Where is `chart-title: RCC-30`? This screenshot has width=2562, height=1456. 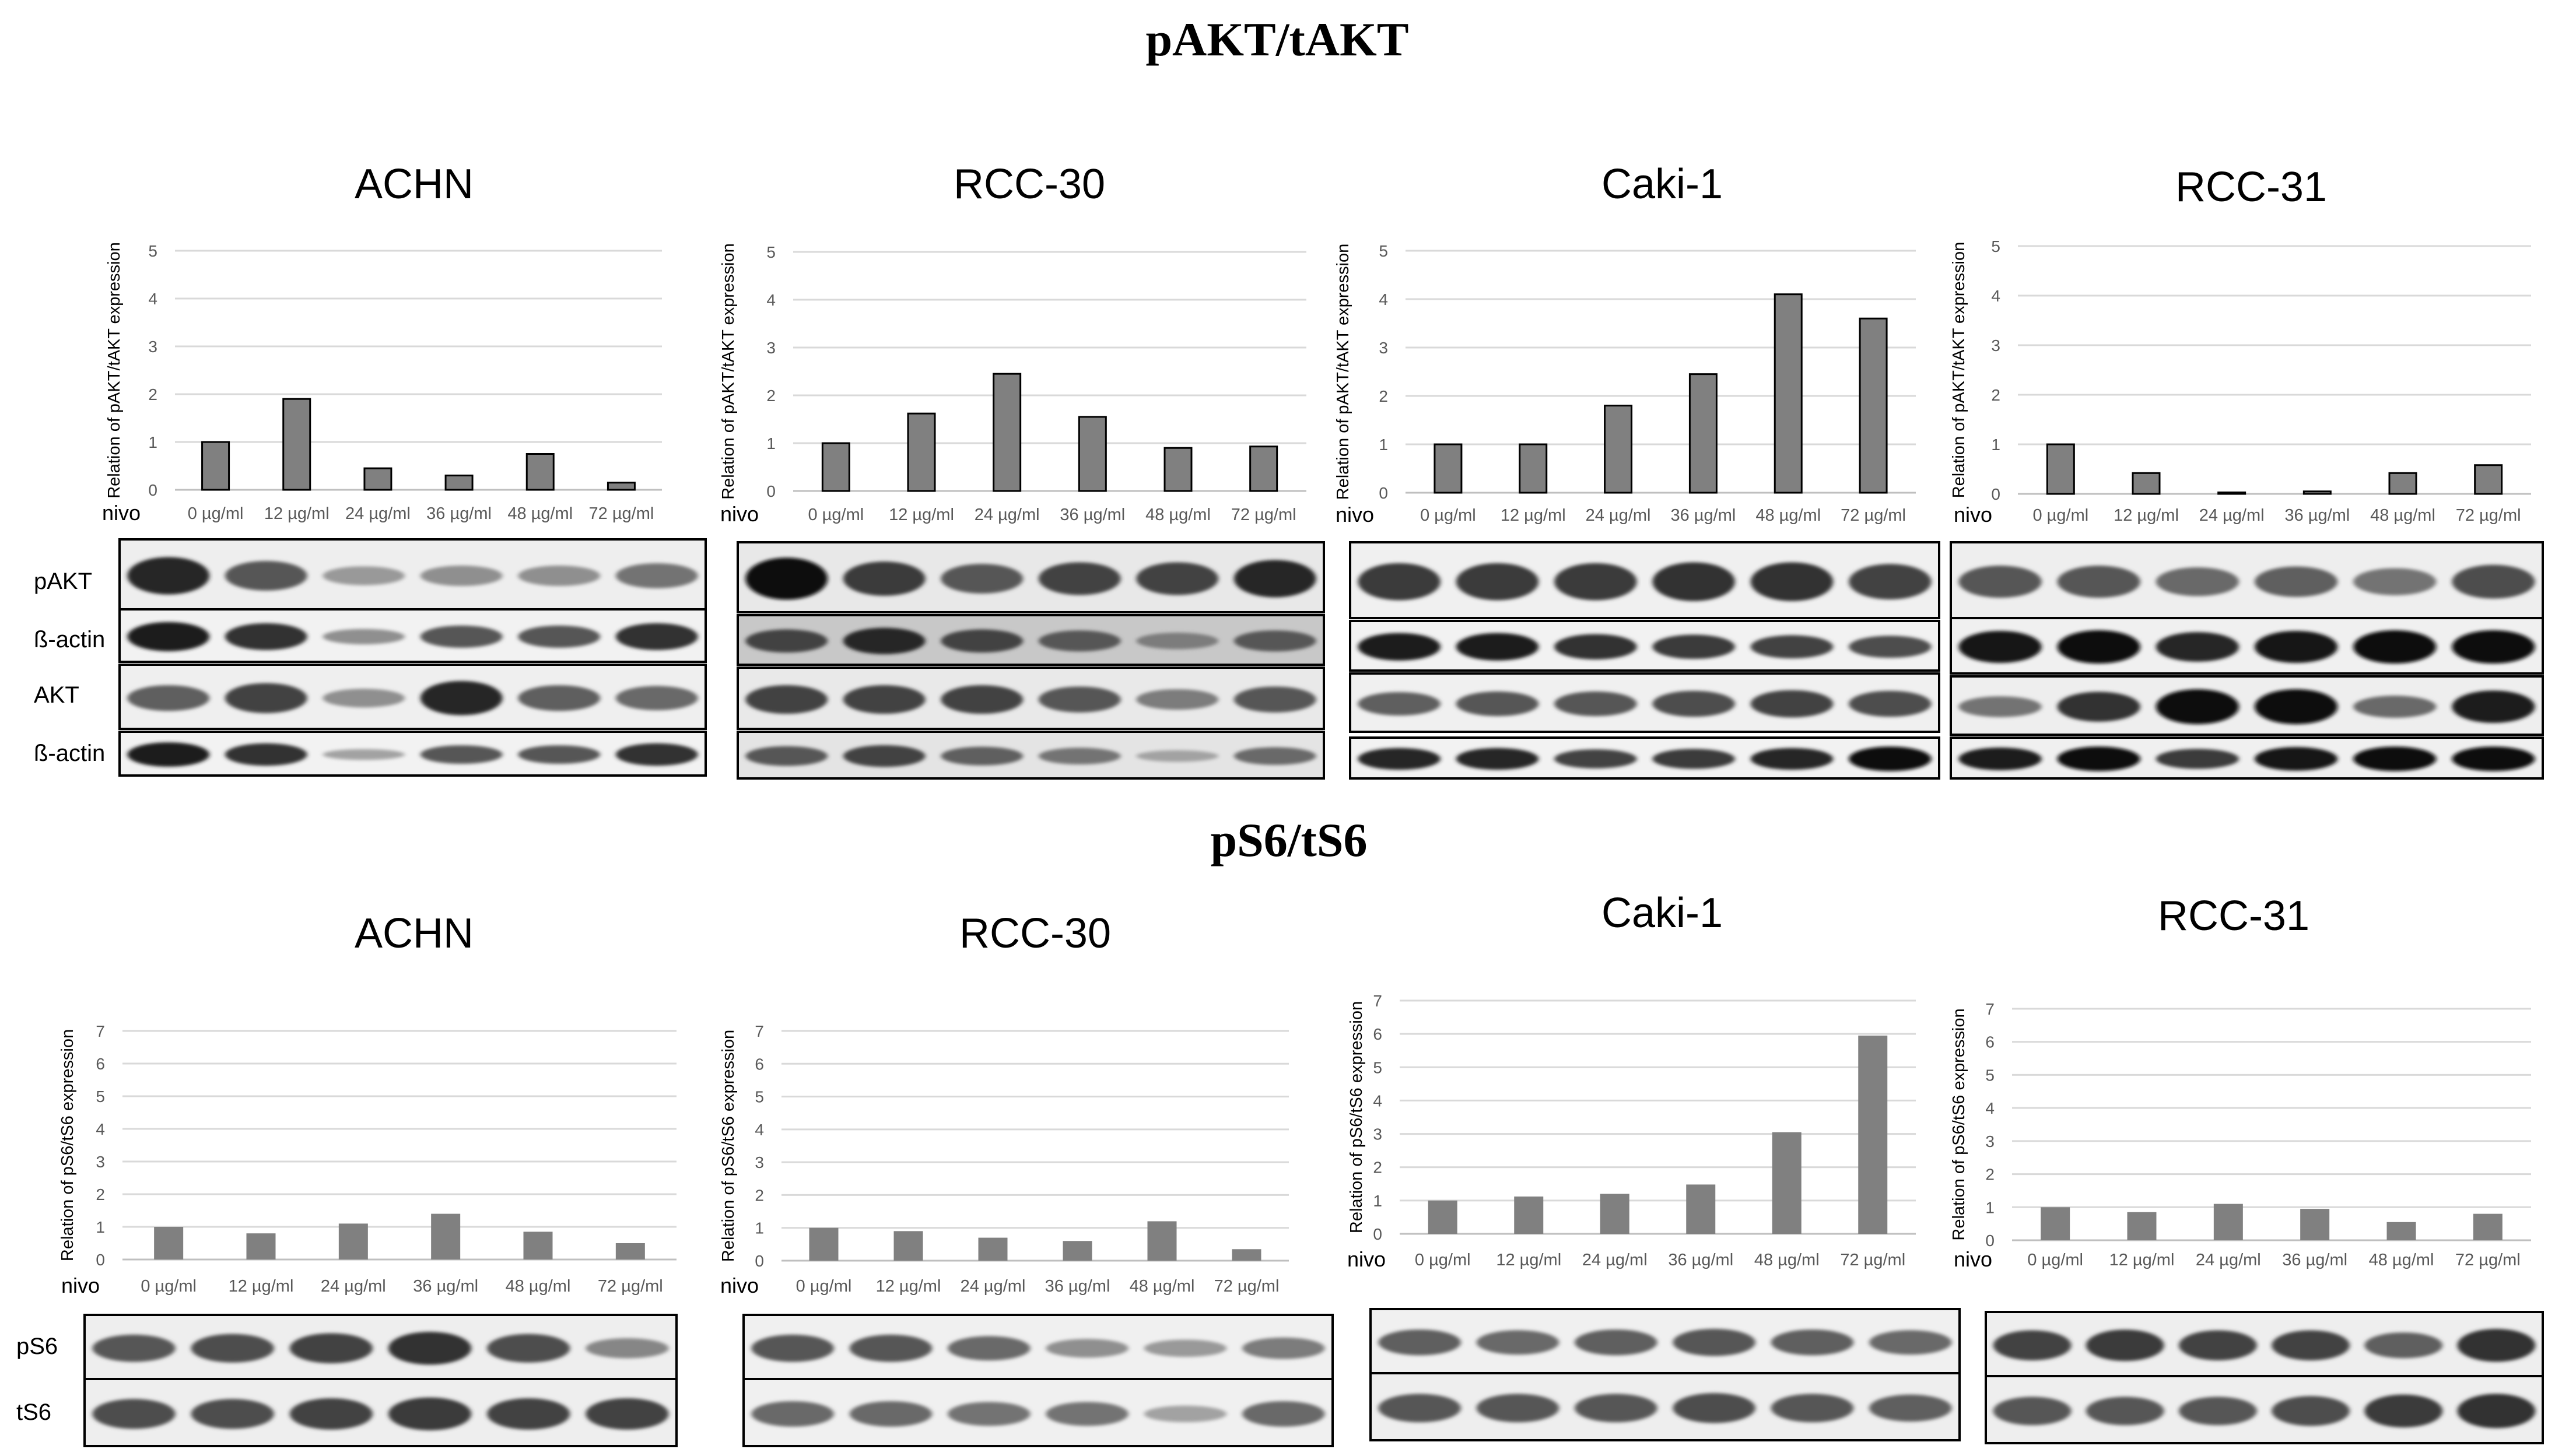 chart-title: RCC-30 is located at coordinates (1029, 184).